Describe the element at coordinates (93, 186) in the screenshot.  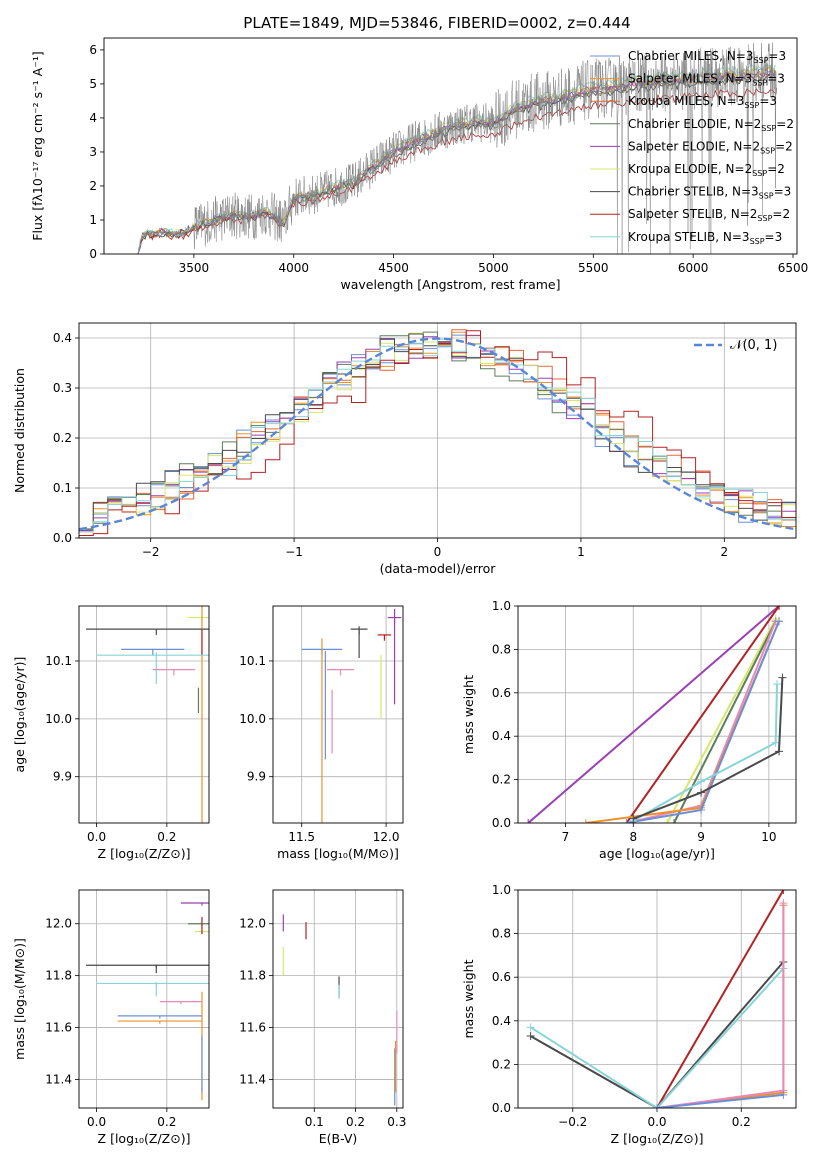
I see `y-tick-label: 2` at that location.